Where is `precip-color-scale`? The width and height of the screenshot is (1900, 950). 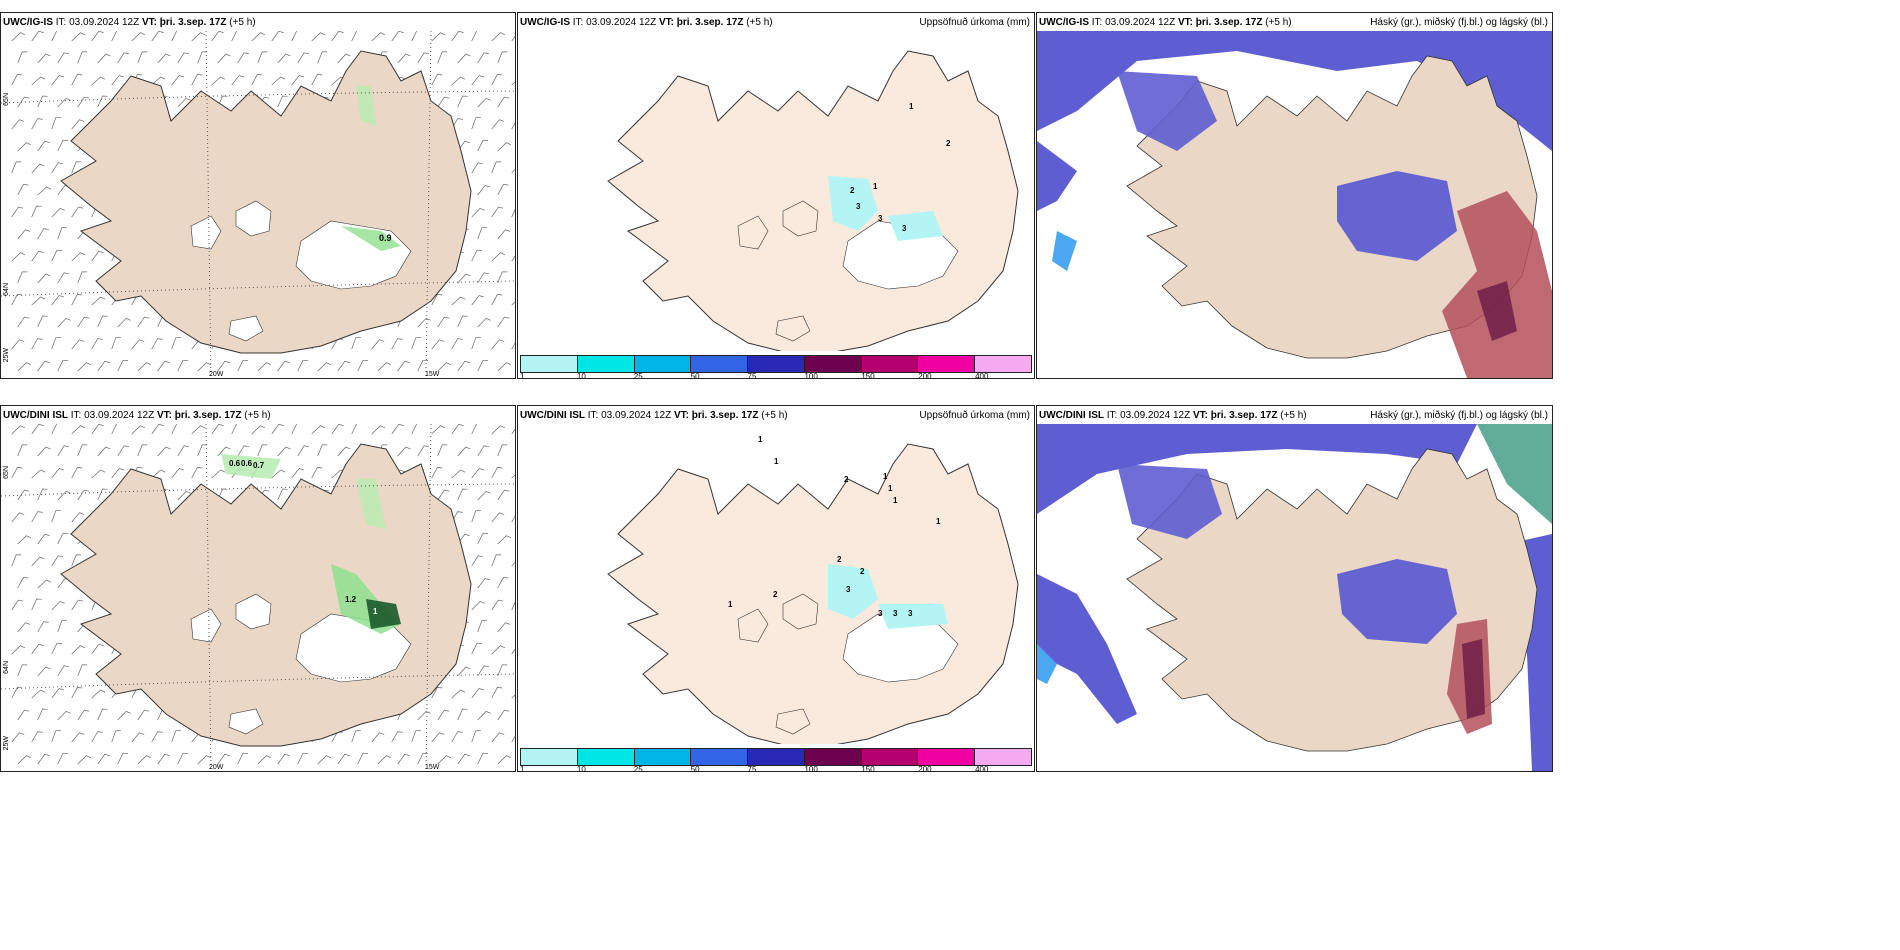 precip-color-scale is located at coordinates (776, 757).